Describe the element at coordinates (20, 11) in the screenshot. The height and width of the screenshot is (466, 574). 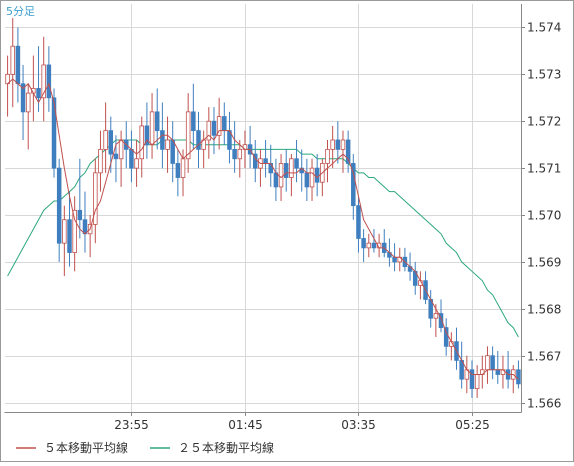
I see `timeframe-label: 5分足` at that location.